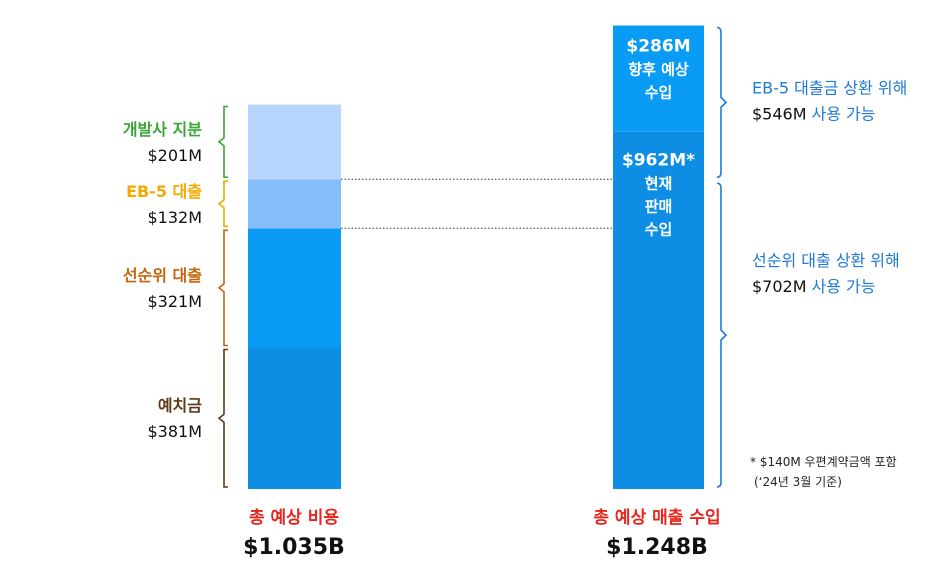 The width and height of the screenshot is (950, 580). What do you see at coordinates (656, 518) in the screenshot?
I see `revenue-total-label: 총 예상 매출 수입` at bounding box center [656, 518].